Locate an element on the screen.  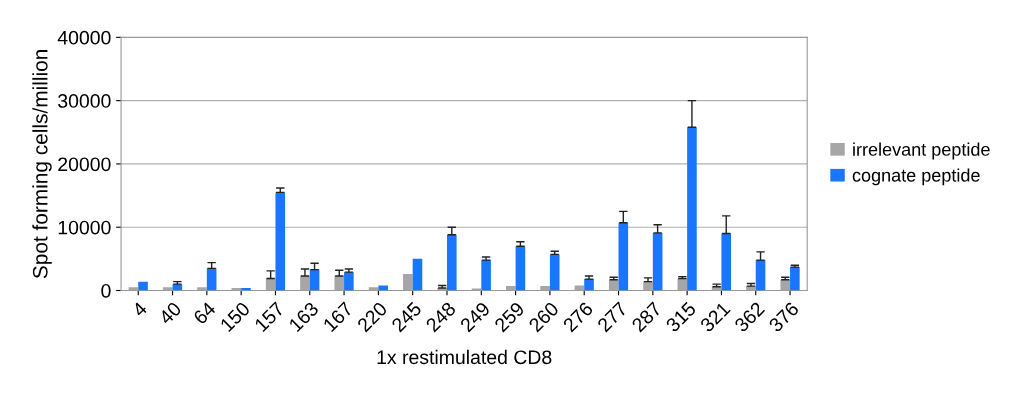
x-tick-label: 276 is located at coordinates (578, 317).